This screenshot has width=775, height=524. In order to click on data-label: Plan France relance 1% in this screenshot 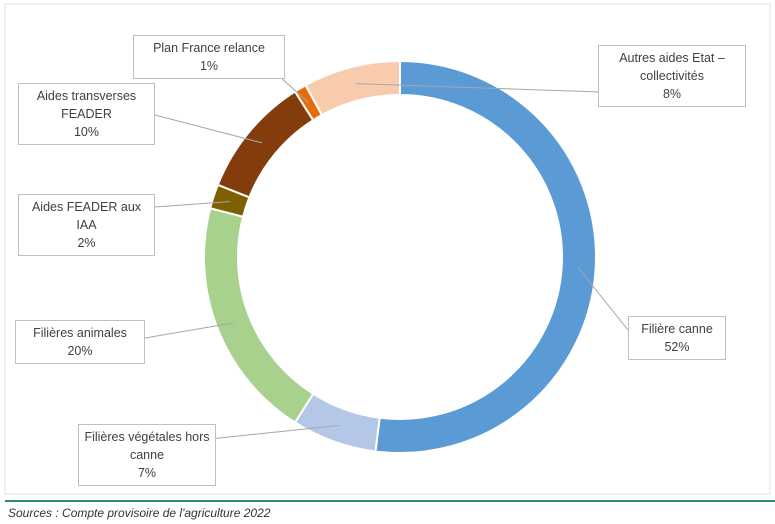, I will do `click(209, 57)`.